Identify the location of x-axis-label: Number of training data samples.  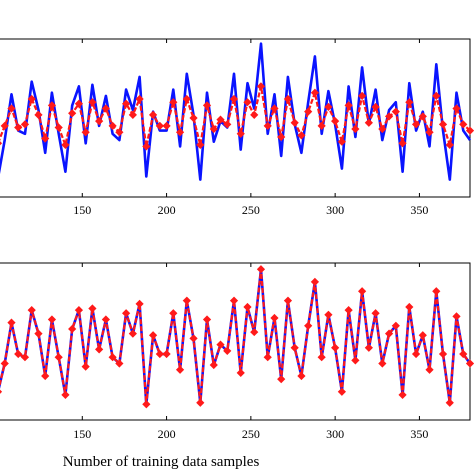
(161, 462).